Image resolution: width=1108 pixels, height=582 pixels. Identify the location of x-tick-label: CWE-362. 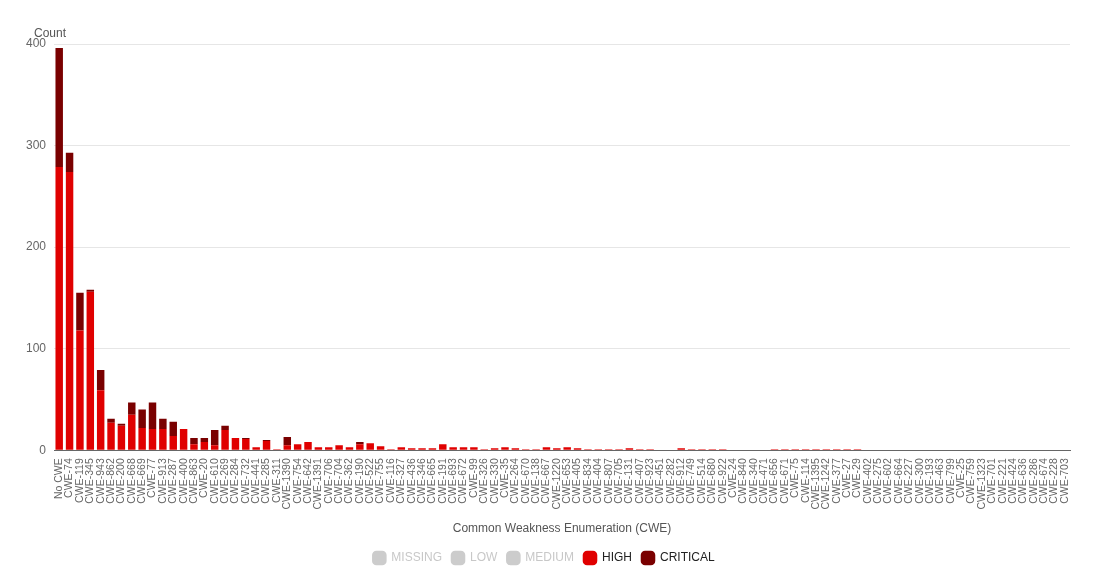
(348, 481).